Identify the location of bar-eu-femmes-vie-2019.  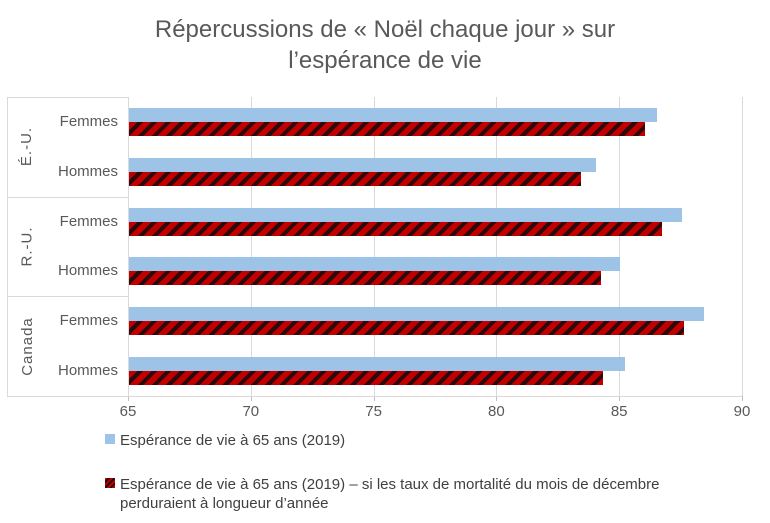
(393, 114).